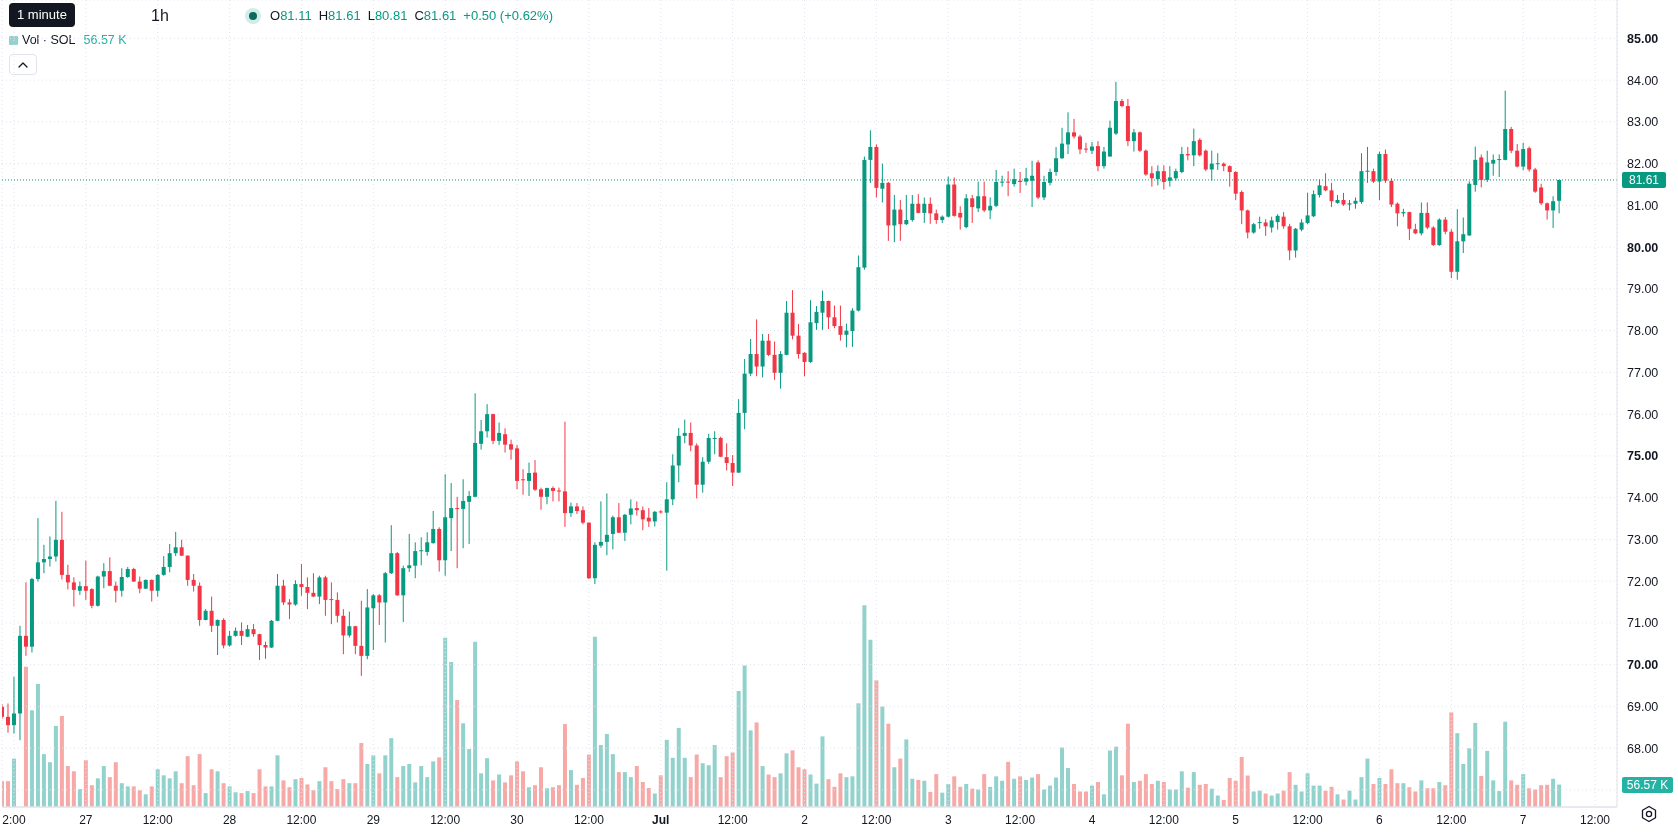 The height and width of the screenshot is (835, 1678). Describe the element at coordinates (339, 15) in the screenshot. I see `annotation: H81.61` at that location.